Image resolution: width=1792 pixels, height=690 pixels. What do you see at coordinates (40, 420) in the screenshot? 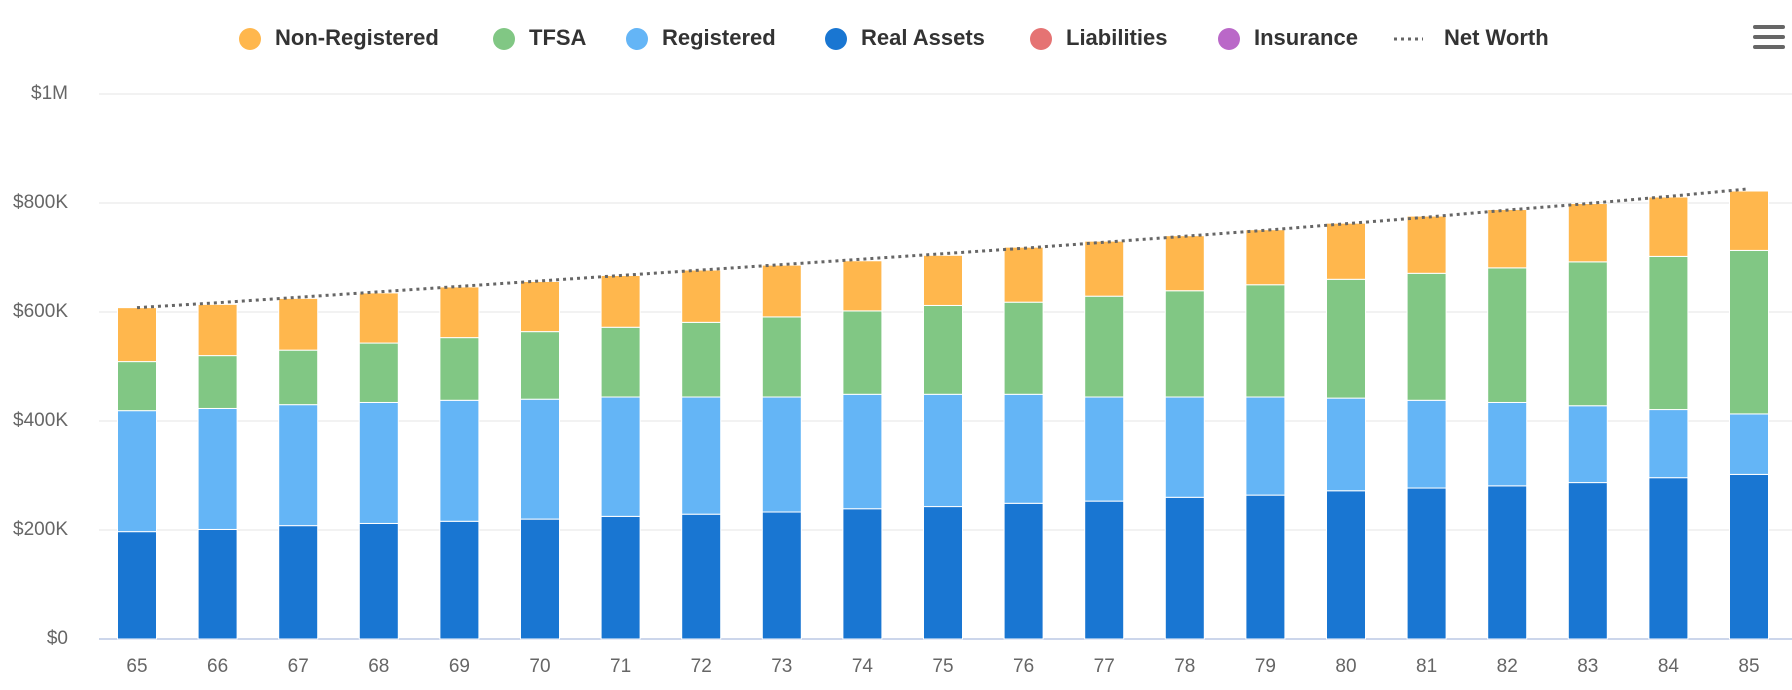
I see `y-tick-label: $400K` at bounding box center [40, 420].